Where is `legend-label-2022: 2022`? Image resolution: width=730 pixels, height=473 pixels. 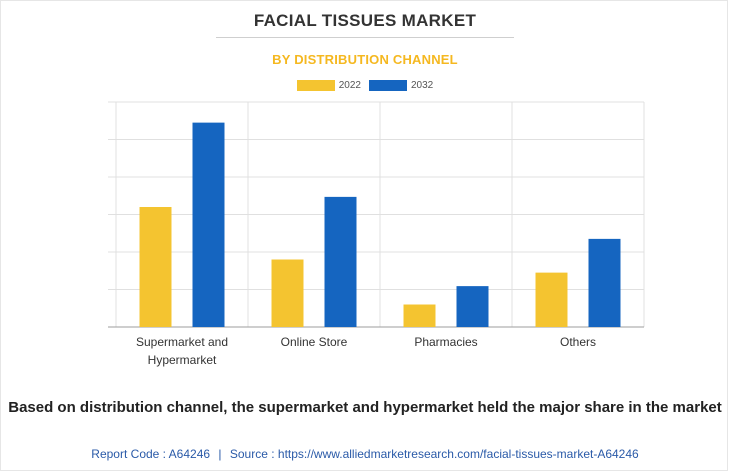
legend-label-2022: 2022 is located at coordinates (349, 85).